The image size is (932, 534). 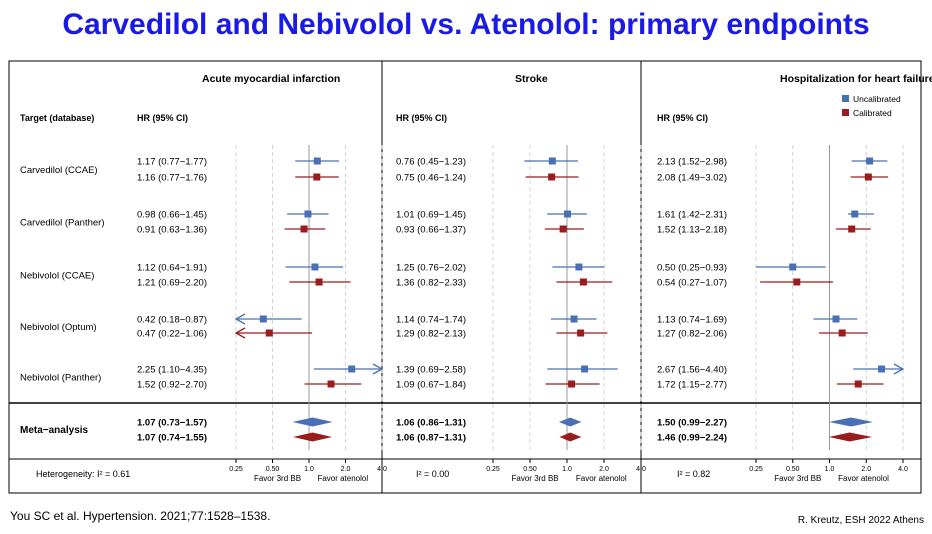 What do you see at coordinates (57, 118) in the screenshot?
I see `target-header: Target (database)` at bounding box center [57, 118].